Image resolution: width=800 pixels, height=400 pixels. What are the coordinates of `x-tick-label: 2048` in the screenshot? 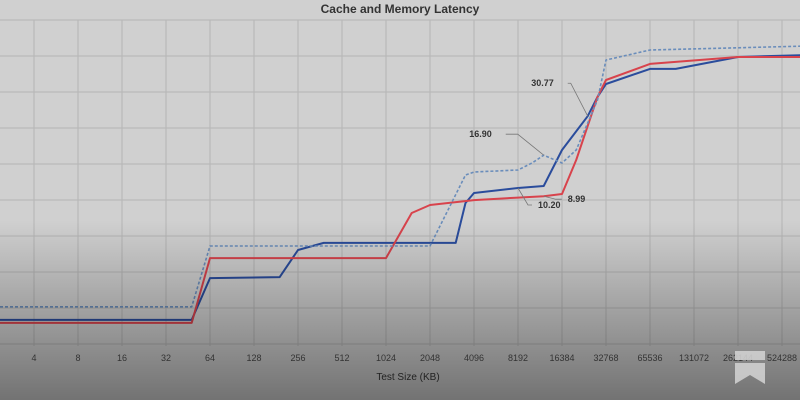 It's located at (430, 358).